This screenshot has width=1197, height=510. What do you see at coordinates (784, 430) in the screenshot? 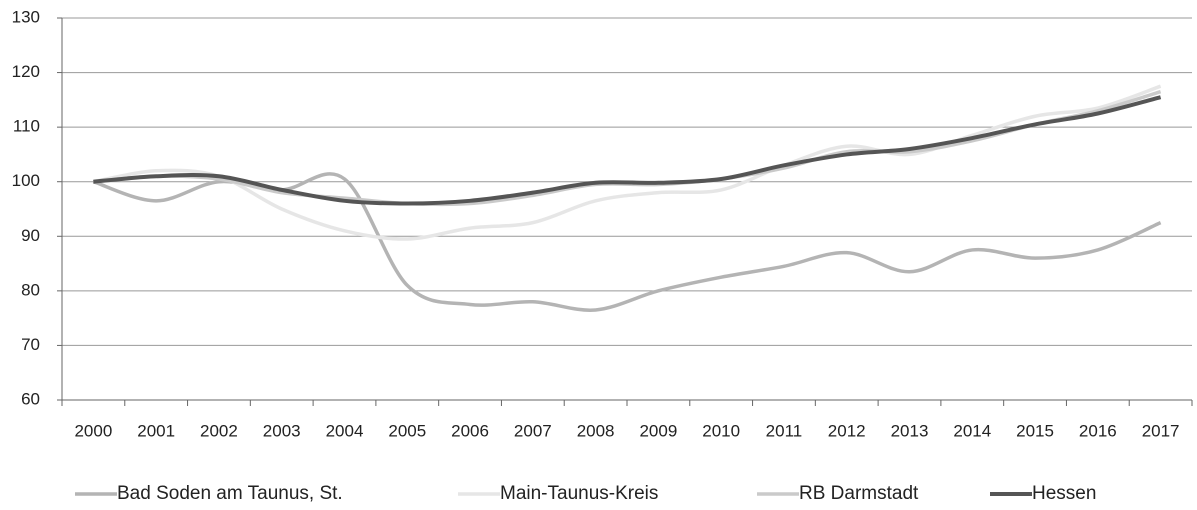
I see `x-tick-label: 2011` at bounding box center [784, 430].